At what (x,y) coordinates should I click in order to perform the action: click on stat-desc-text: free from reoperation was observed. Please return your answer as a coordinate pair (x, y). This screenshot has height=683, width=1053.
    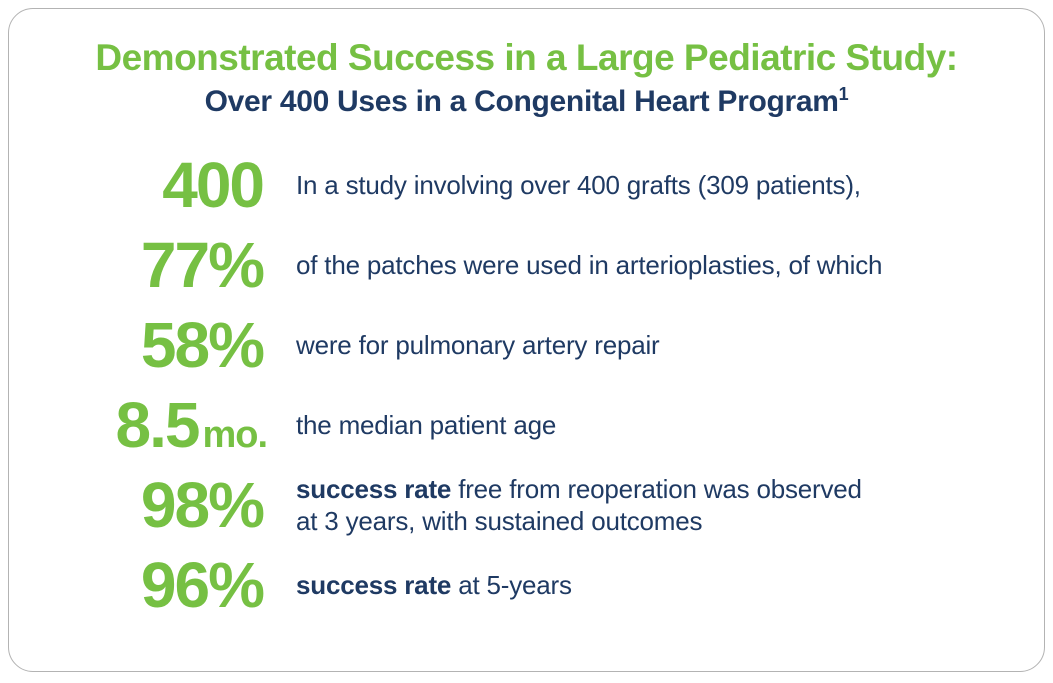
    Looking at the image, I should click on (656, 488).